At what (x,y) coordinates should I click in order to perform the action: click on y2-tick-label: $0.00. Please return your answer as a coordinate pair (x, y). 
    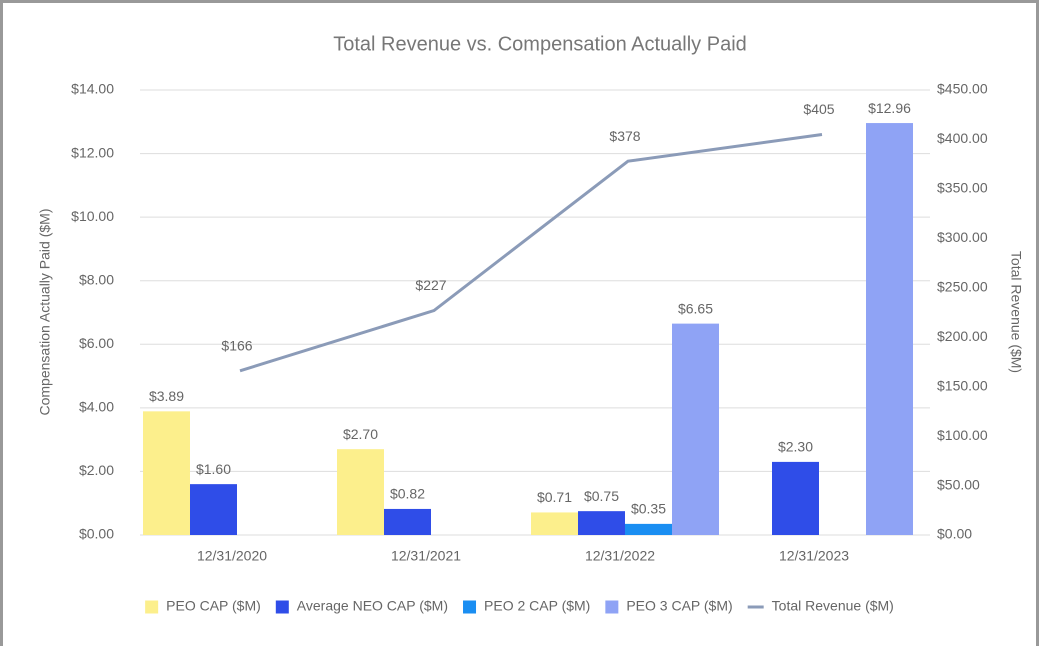
    Looking at the image, I should click on (954, 534).